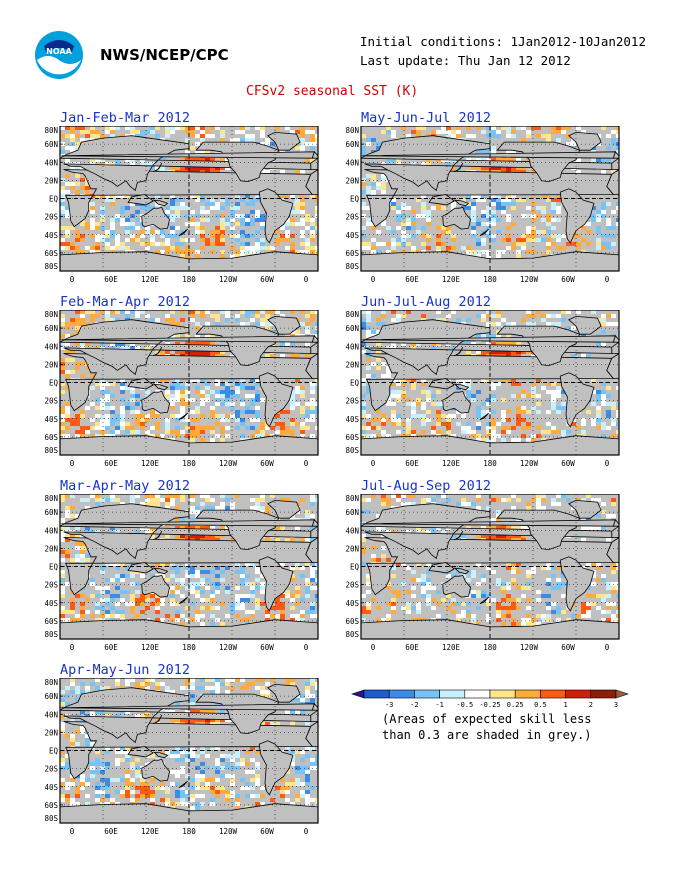 The height and width of the screenshot is (880, 680). Describe the element at coordinates (426, 118) in the screenshot. I see `panel-title: May-Jun-Jul 2012` at that location.